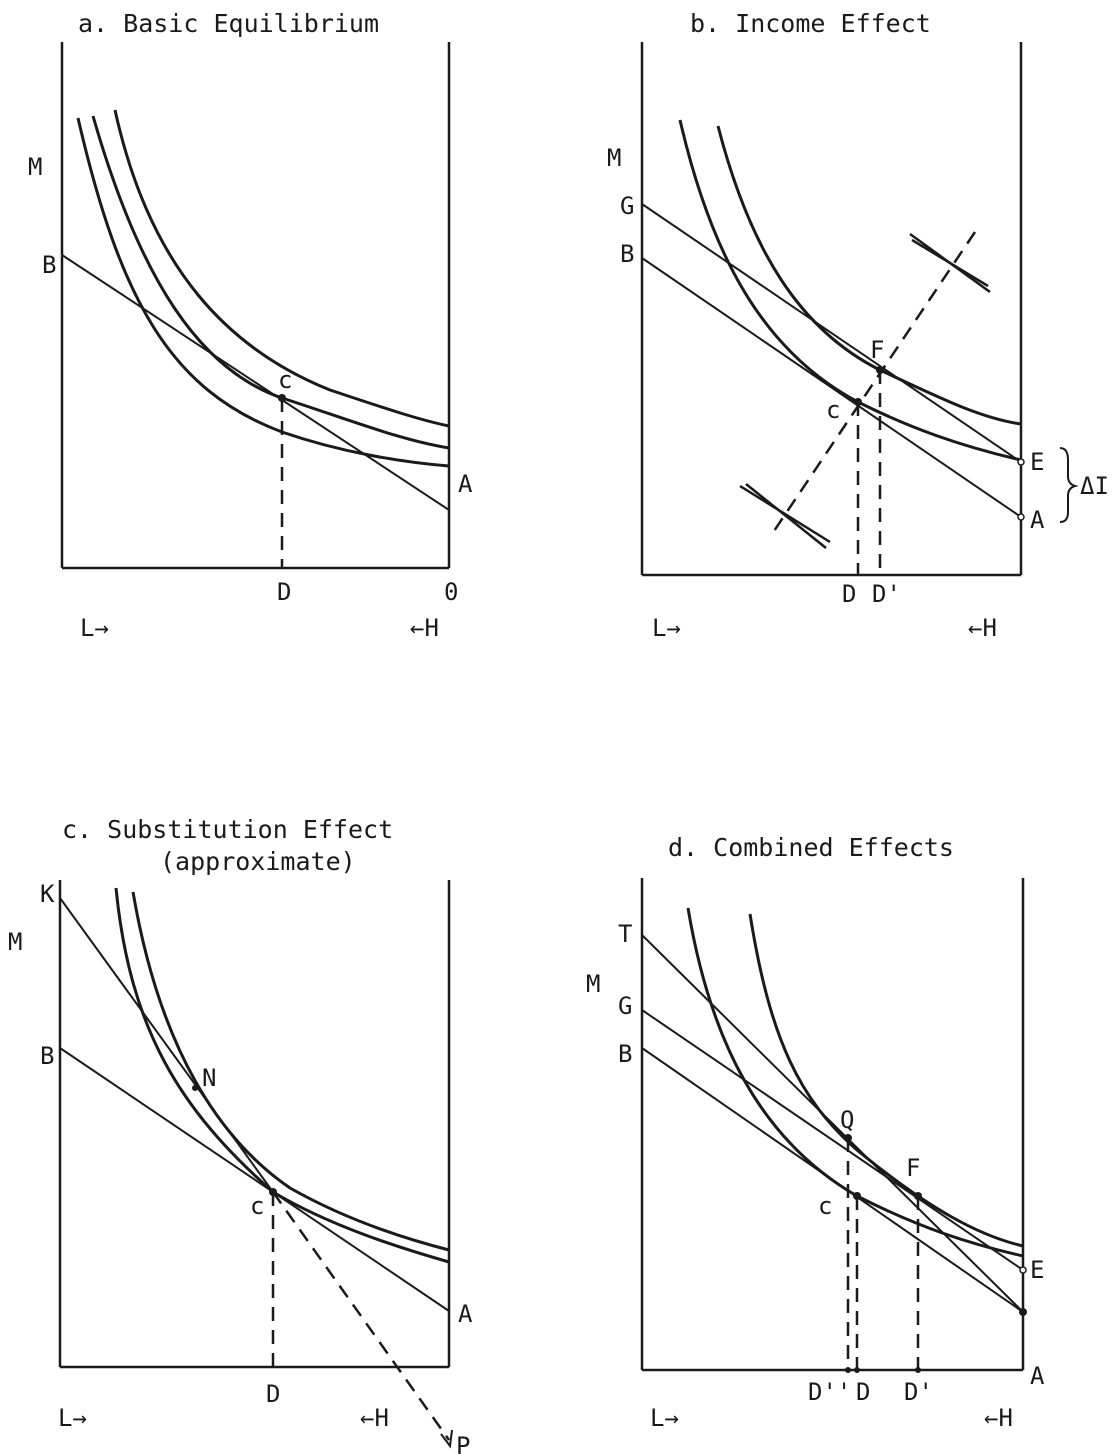 The height and width of the screenshot is (1454, 1118). What do you see at coordinates (1069, 485) in the screenshot?
I see `panel-b-delta-brace` at bounding box center [1069, 485].